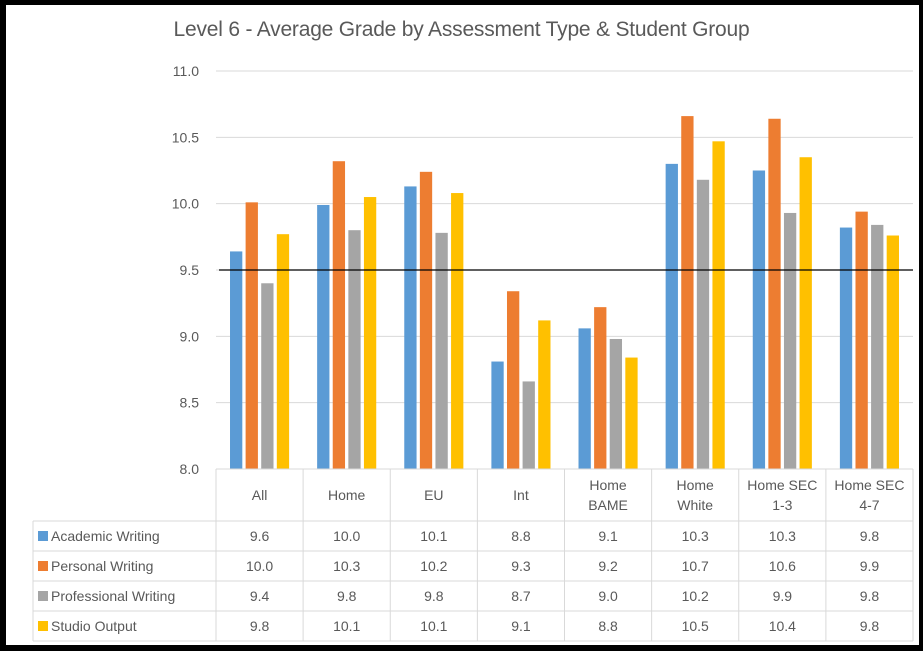 This screenshot has height=651, width=923. Describe the element at coordinates (608, 505) in the screenshot. I see `category-label: BAME` at that location.